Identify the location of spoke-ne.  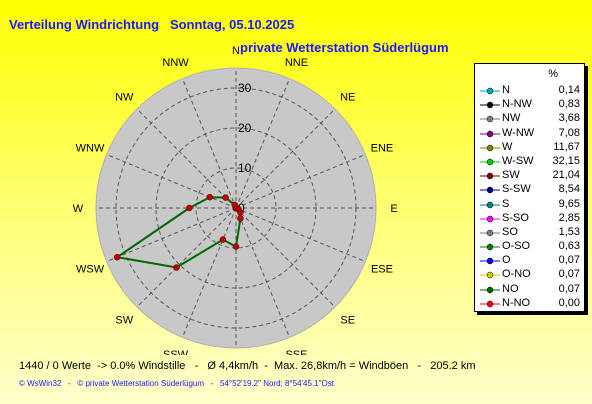
(285, 158).